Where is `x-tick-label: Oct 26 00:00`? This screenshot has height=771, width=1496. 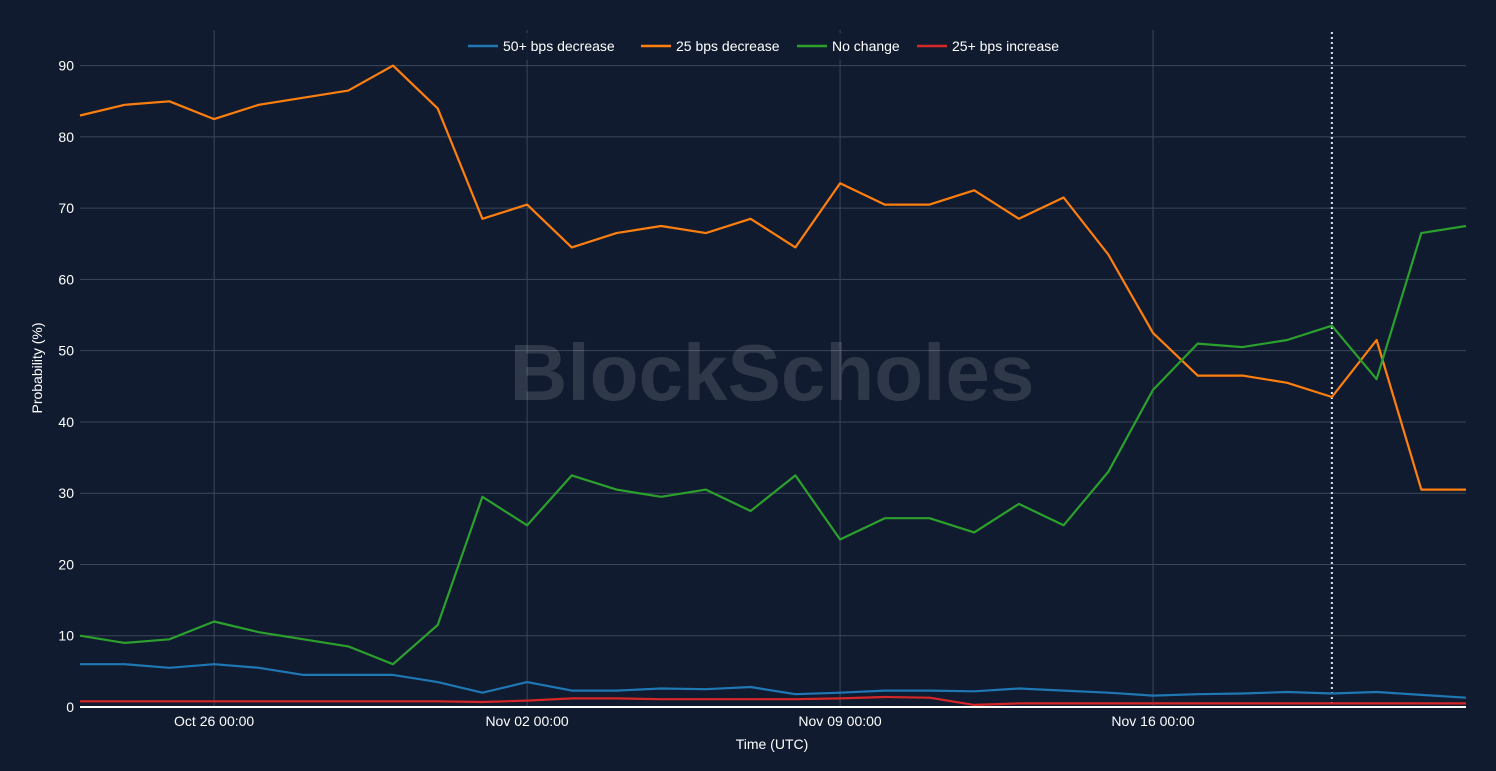 x-tick-label: Oct 26 00:00 is located at coordinates (214, 721).